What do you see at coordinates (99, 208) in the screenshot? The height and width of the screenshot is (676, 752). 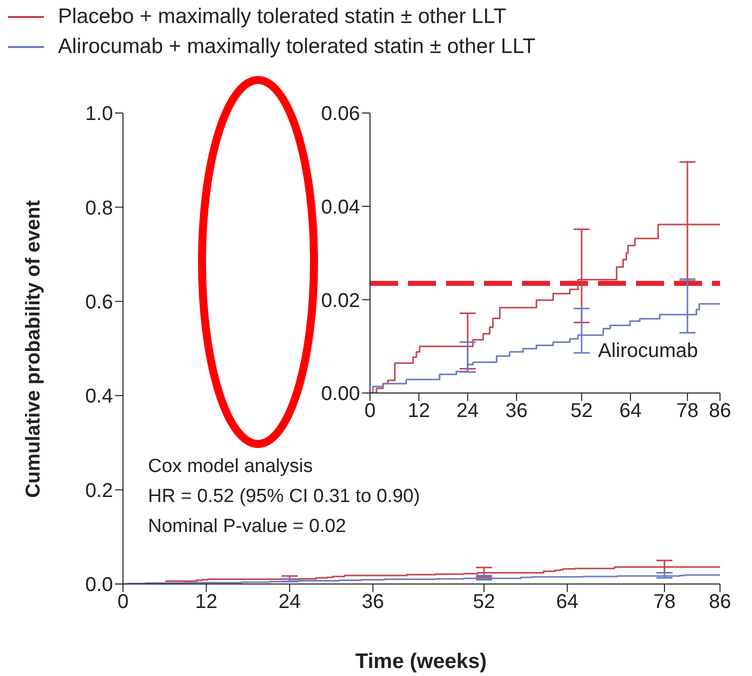 I see `y-tick-label: 0.8` at bounding box center [99, 208].